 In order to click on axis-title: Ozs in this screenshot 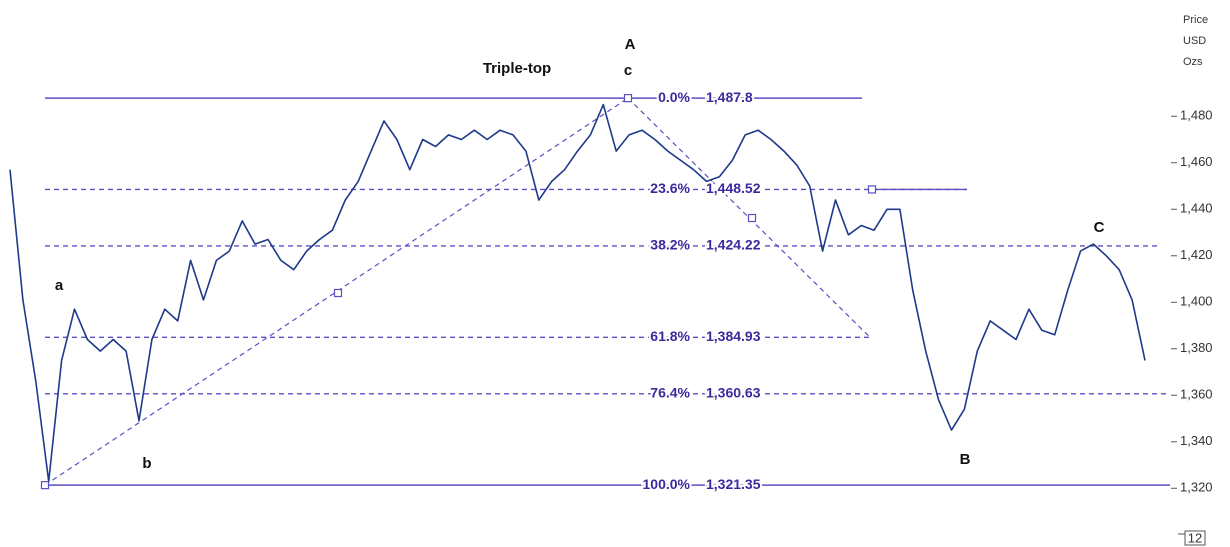, I will do `click(1193, 62)`.